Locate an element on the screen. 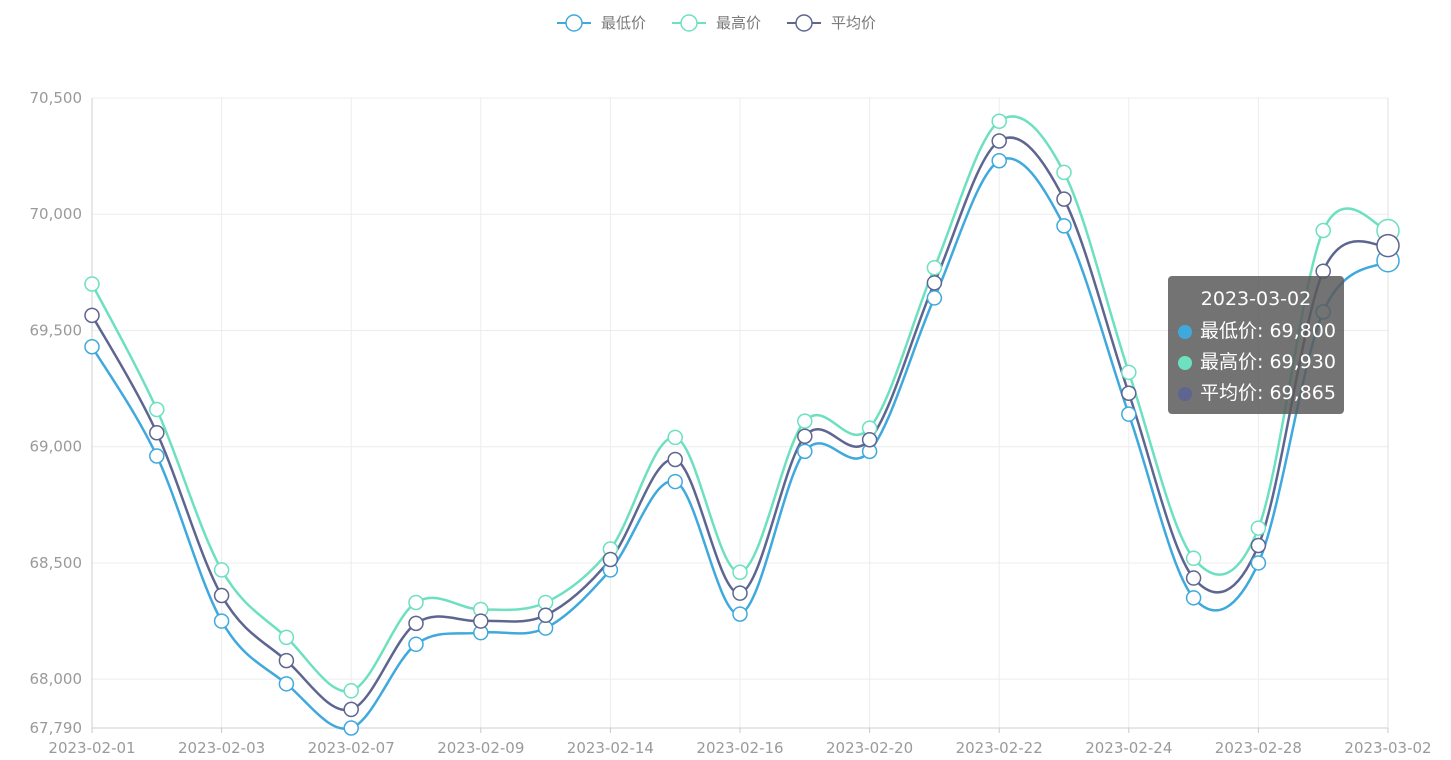 The image size is (1451, 760). tooltip-title: 2023-03-02 is located at coordinates (1256, 299).